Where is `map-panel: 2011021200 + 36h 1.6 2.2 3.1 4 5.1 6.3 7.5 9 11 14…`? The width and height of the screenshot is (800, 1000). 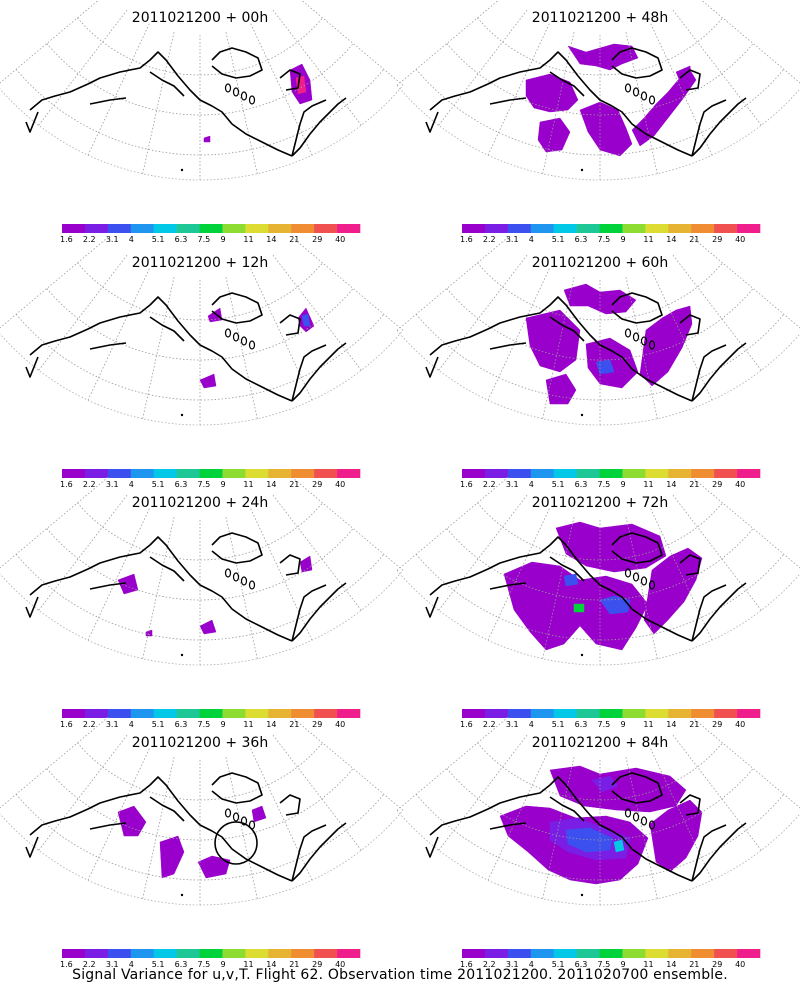 map-panel: 2011021200 + 36h 1.6 2.2 3.1 4 5.1 6.3 7.5 9 11 14… is located at coordinates (202, 842).